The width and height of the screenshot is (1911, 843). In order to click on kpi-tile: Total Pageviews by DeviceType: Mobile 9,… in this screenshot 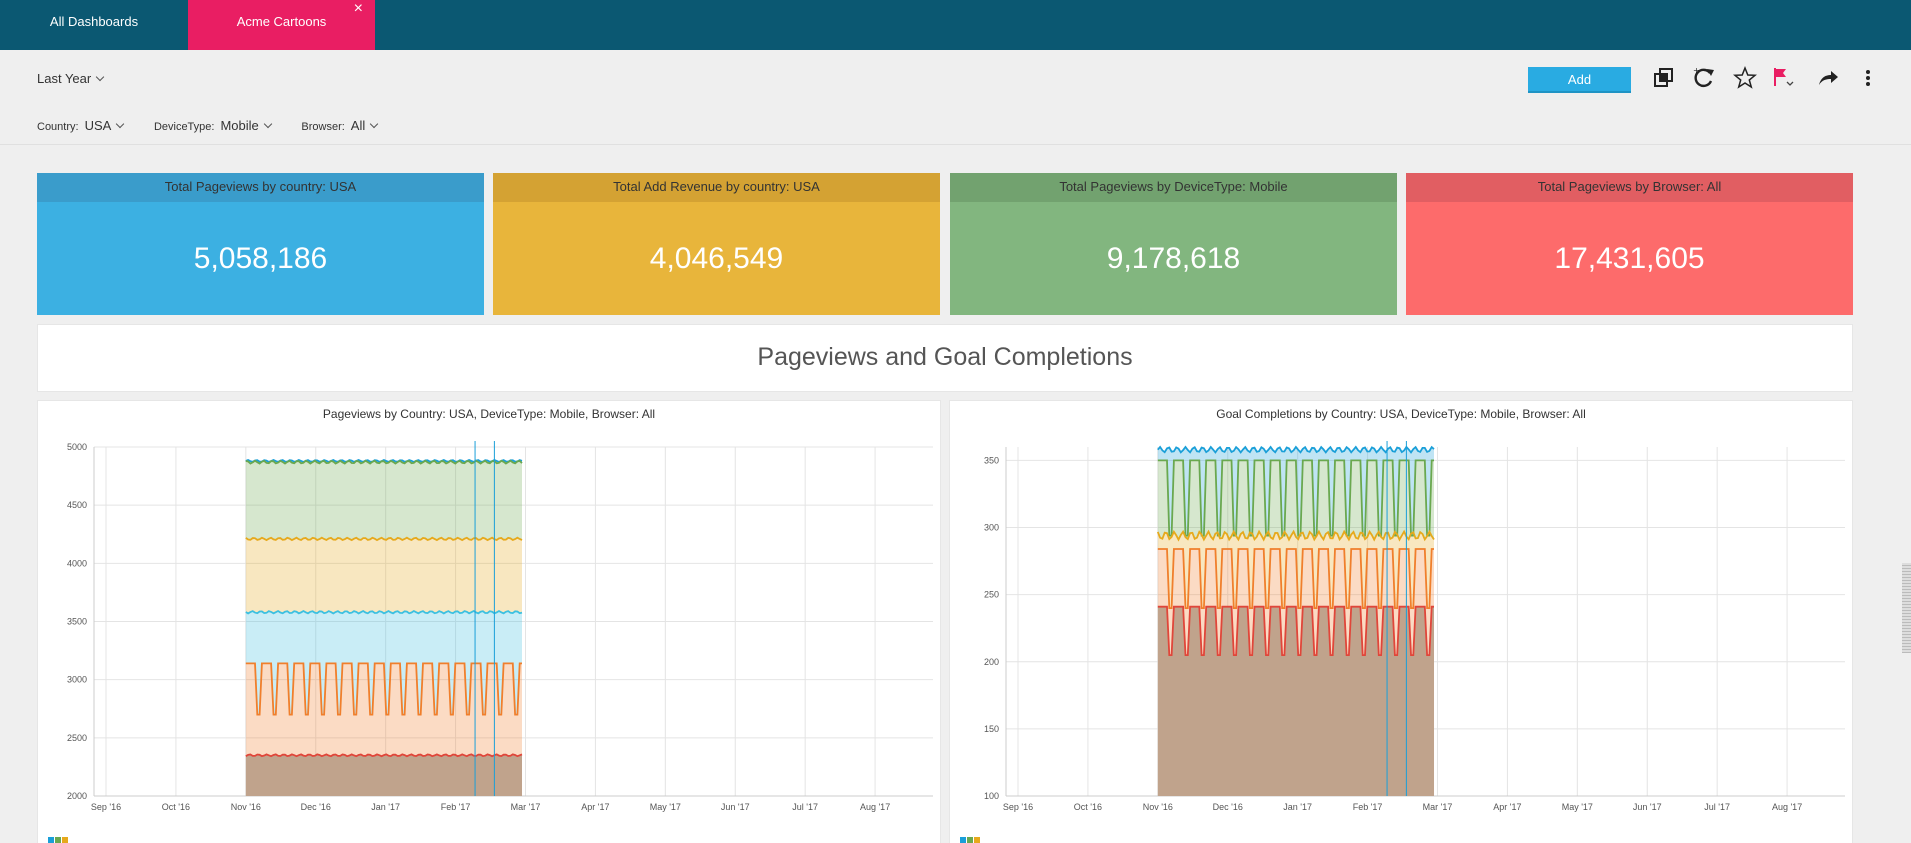, I will do `click(1173, 244)`.